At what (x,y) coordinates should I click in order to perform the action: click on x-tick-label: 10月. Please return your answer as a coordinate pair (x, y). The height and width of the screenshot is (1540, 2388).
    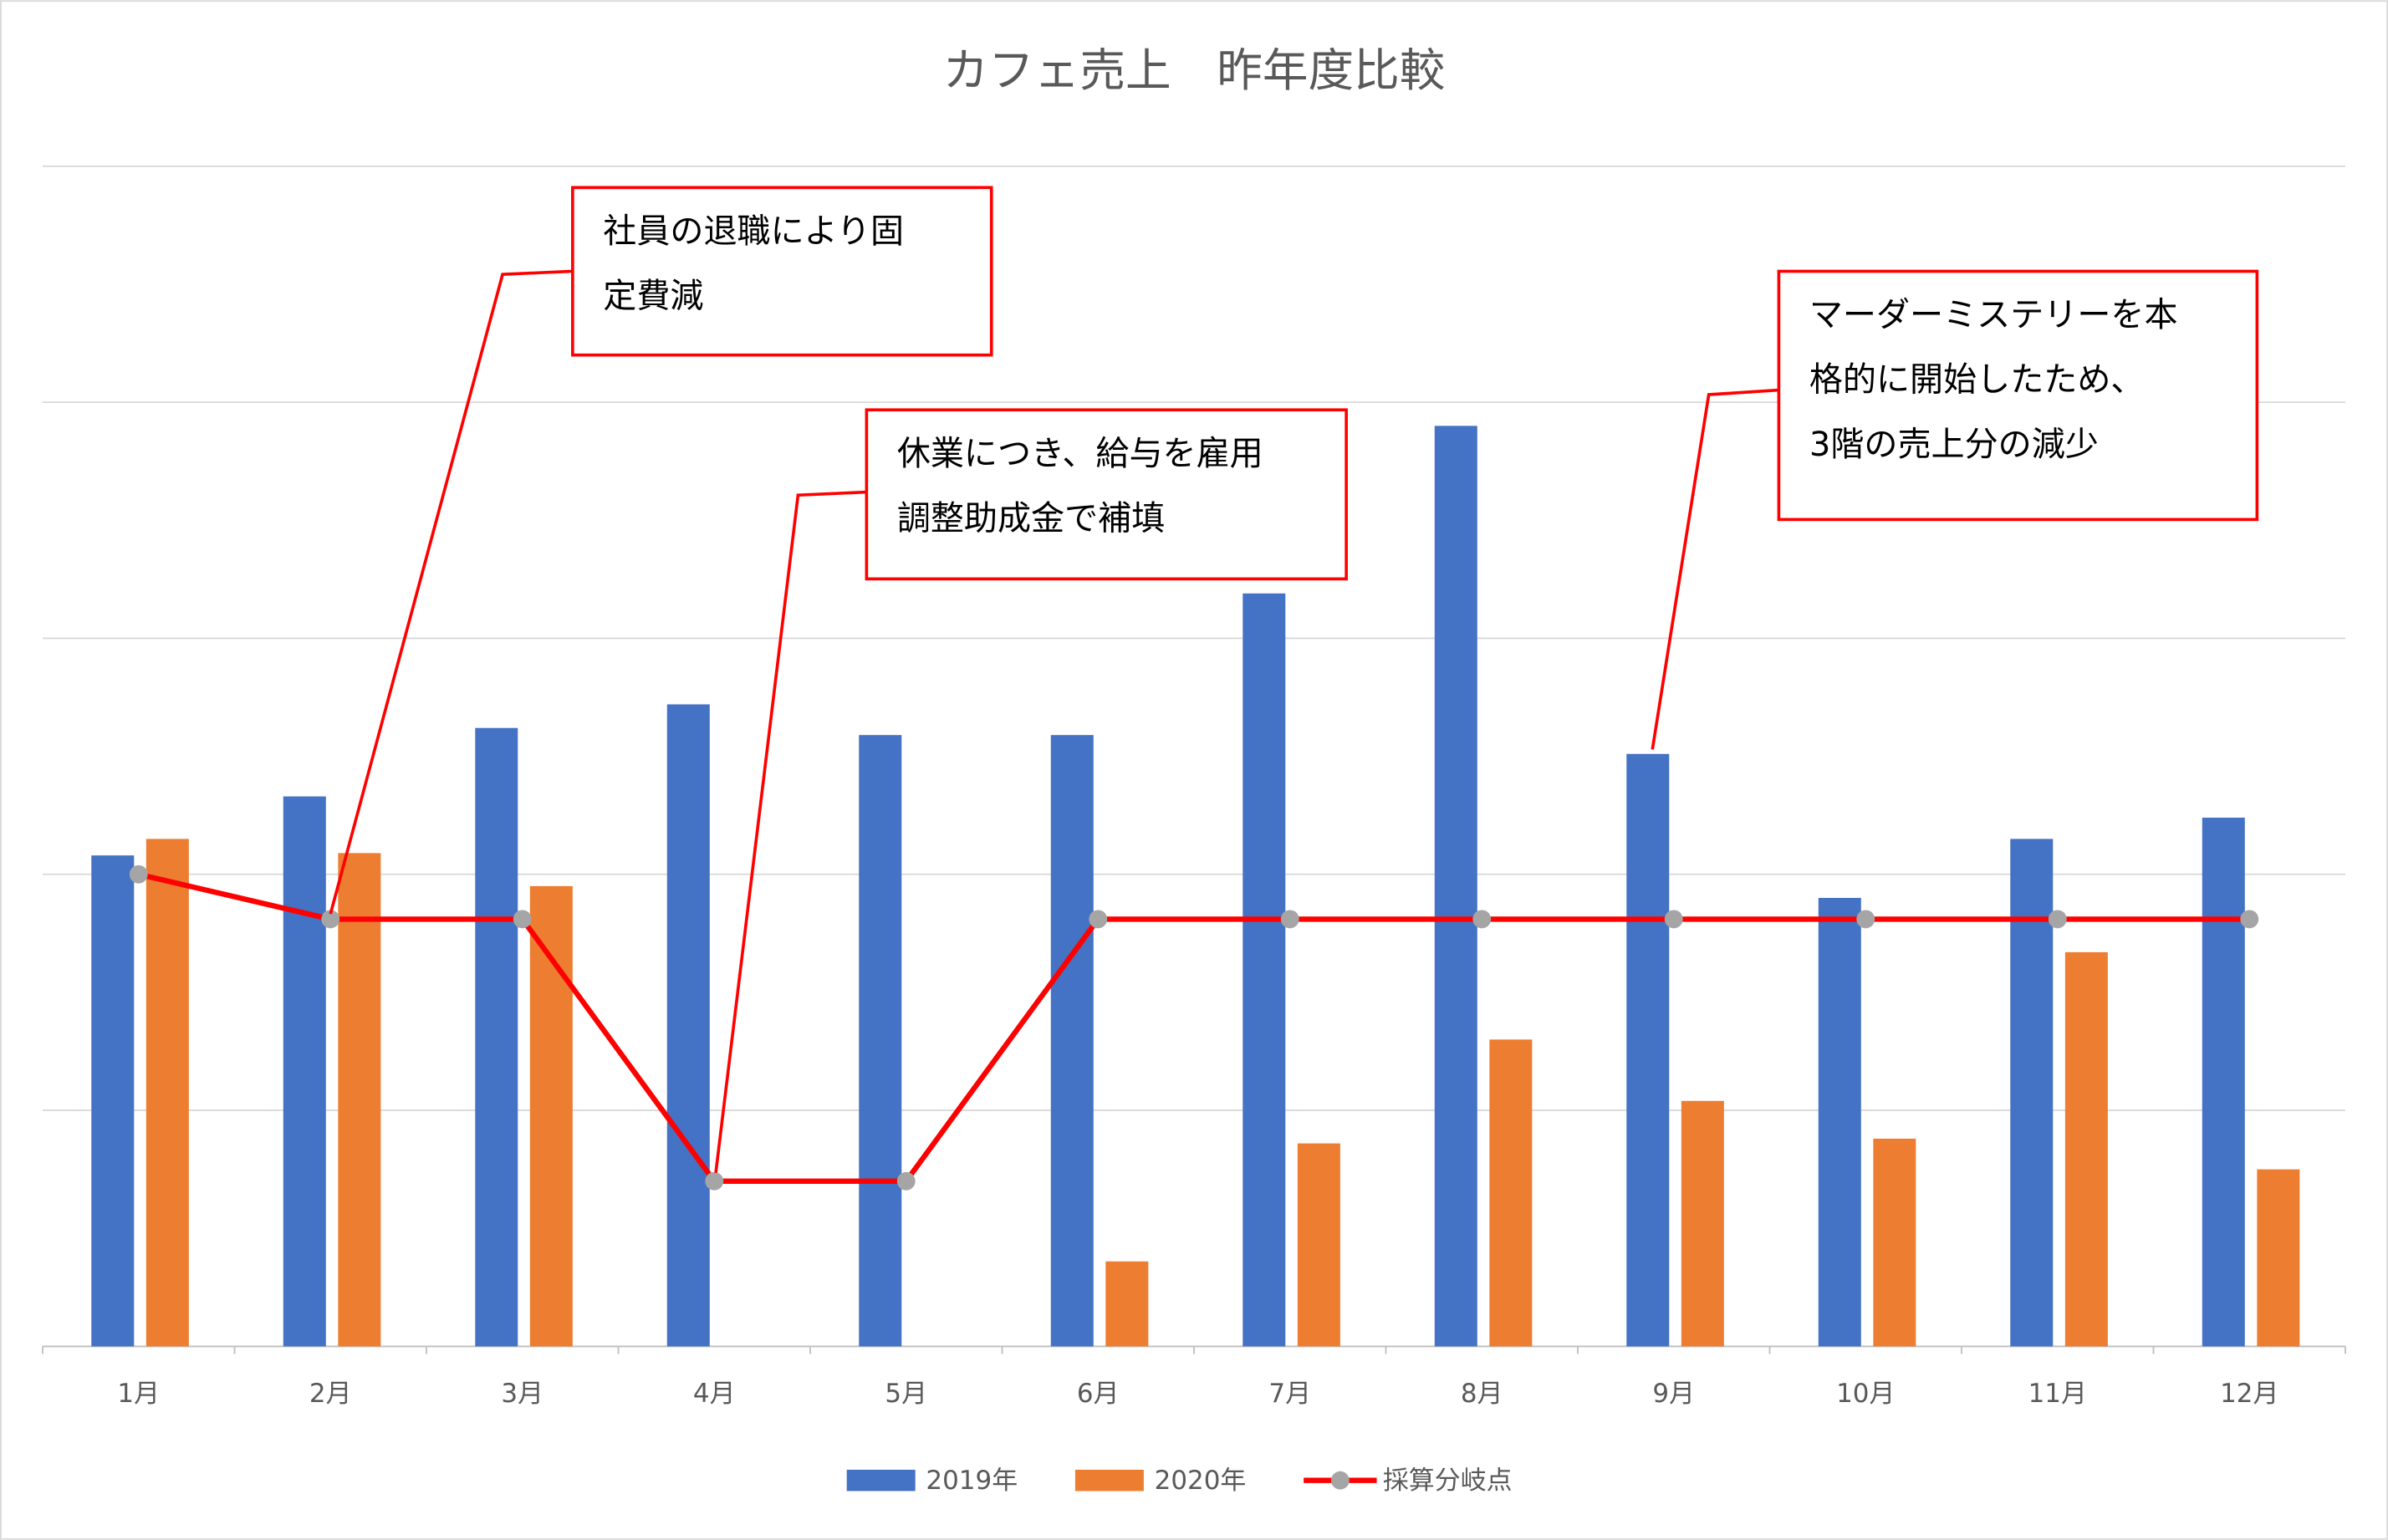
    Looking at the image, I should click on (1865, 1394).